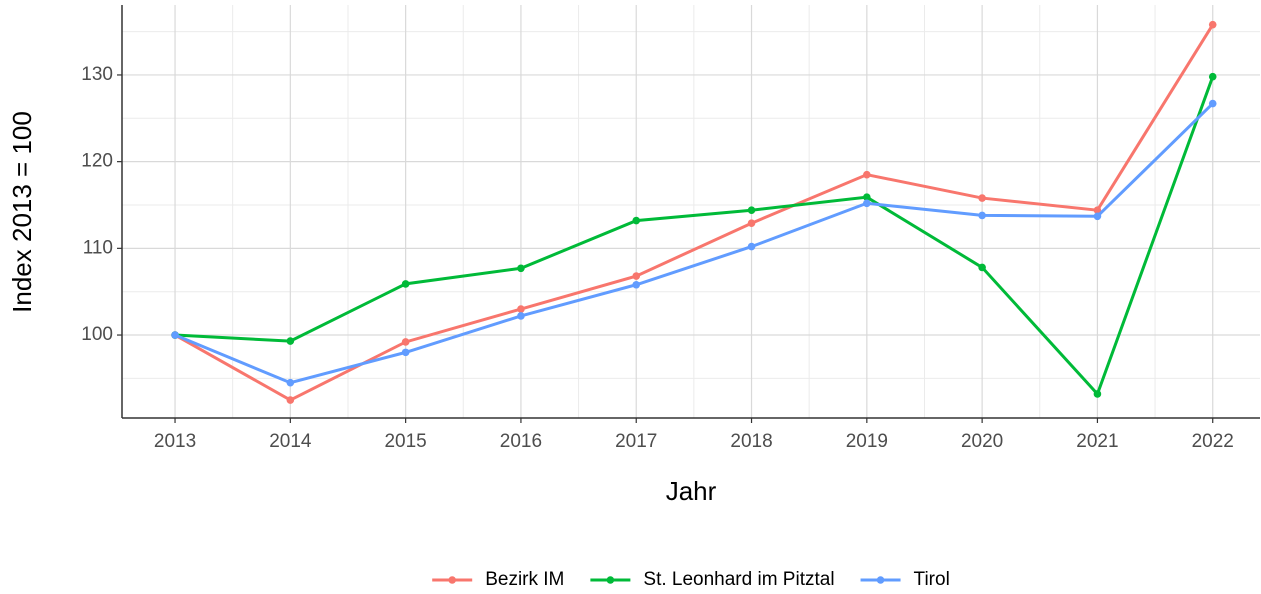  What do you see at coordinates (175, 441) in the screenshot?
I see `x-tick-label: 2013` at bounding box center [175, 441].